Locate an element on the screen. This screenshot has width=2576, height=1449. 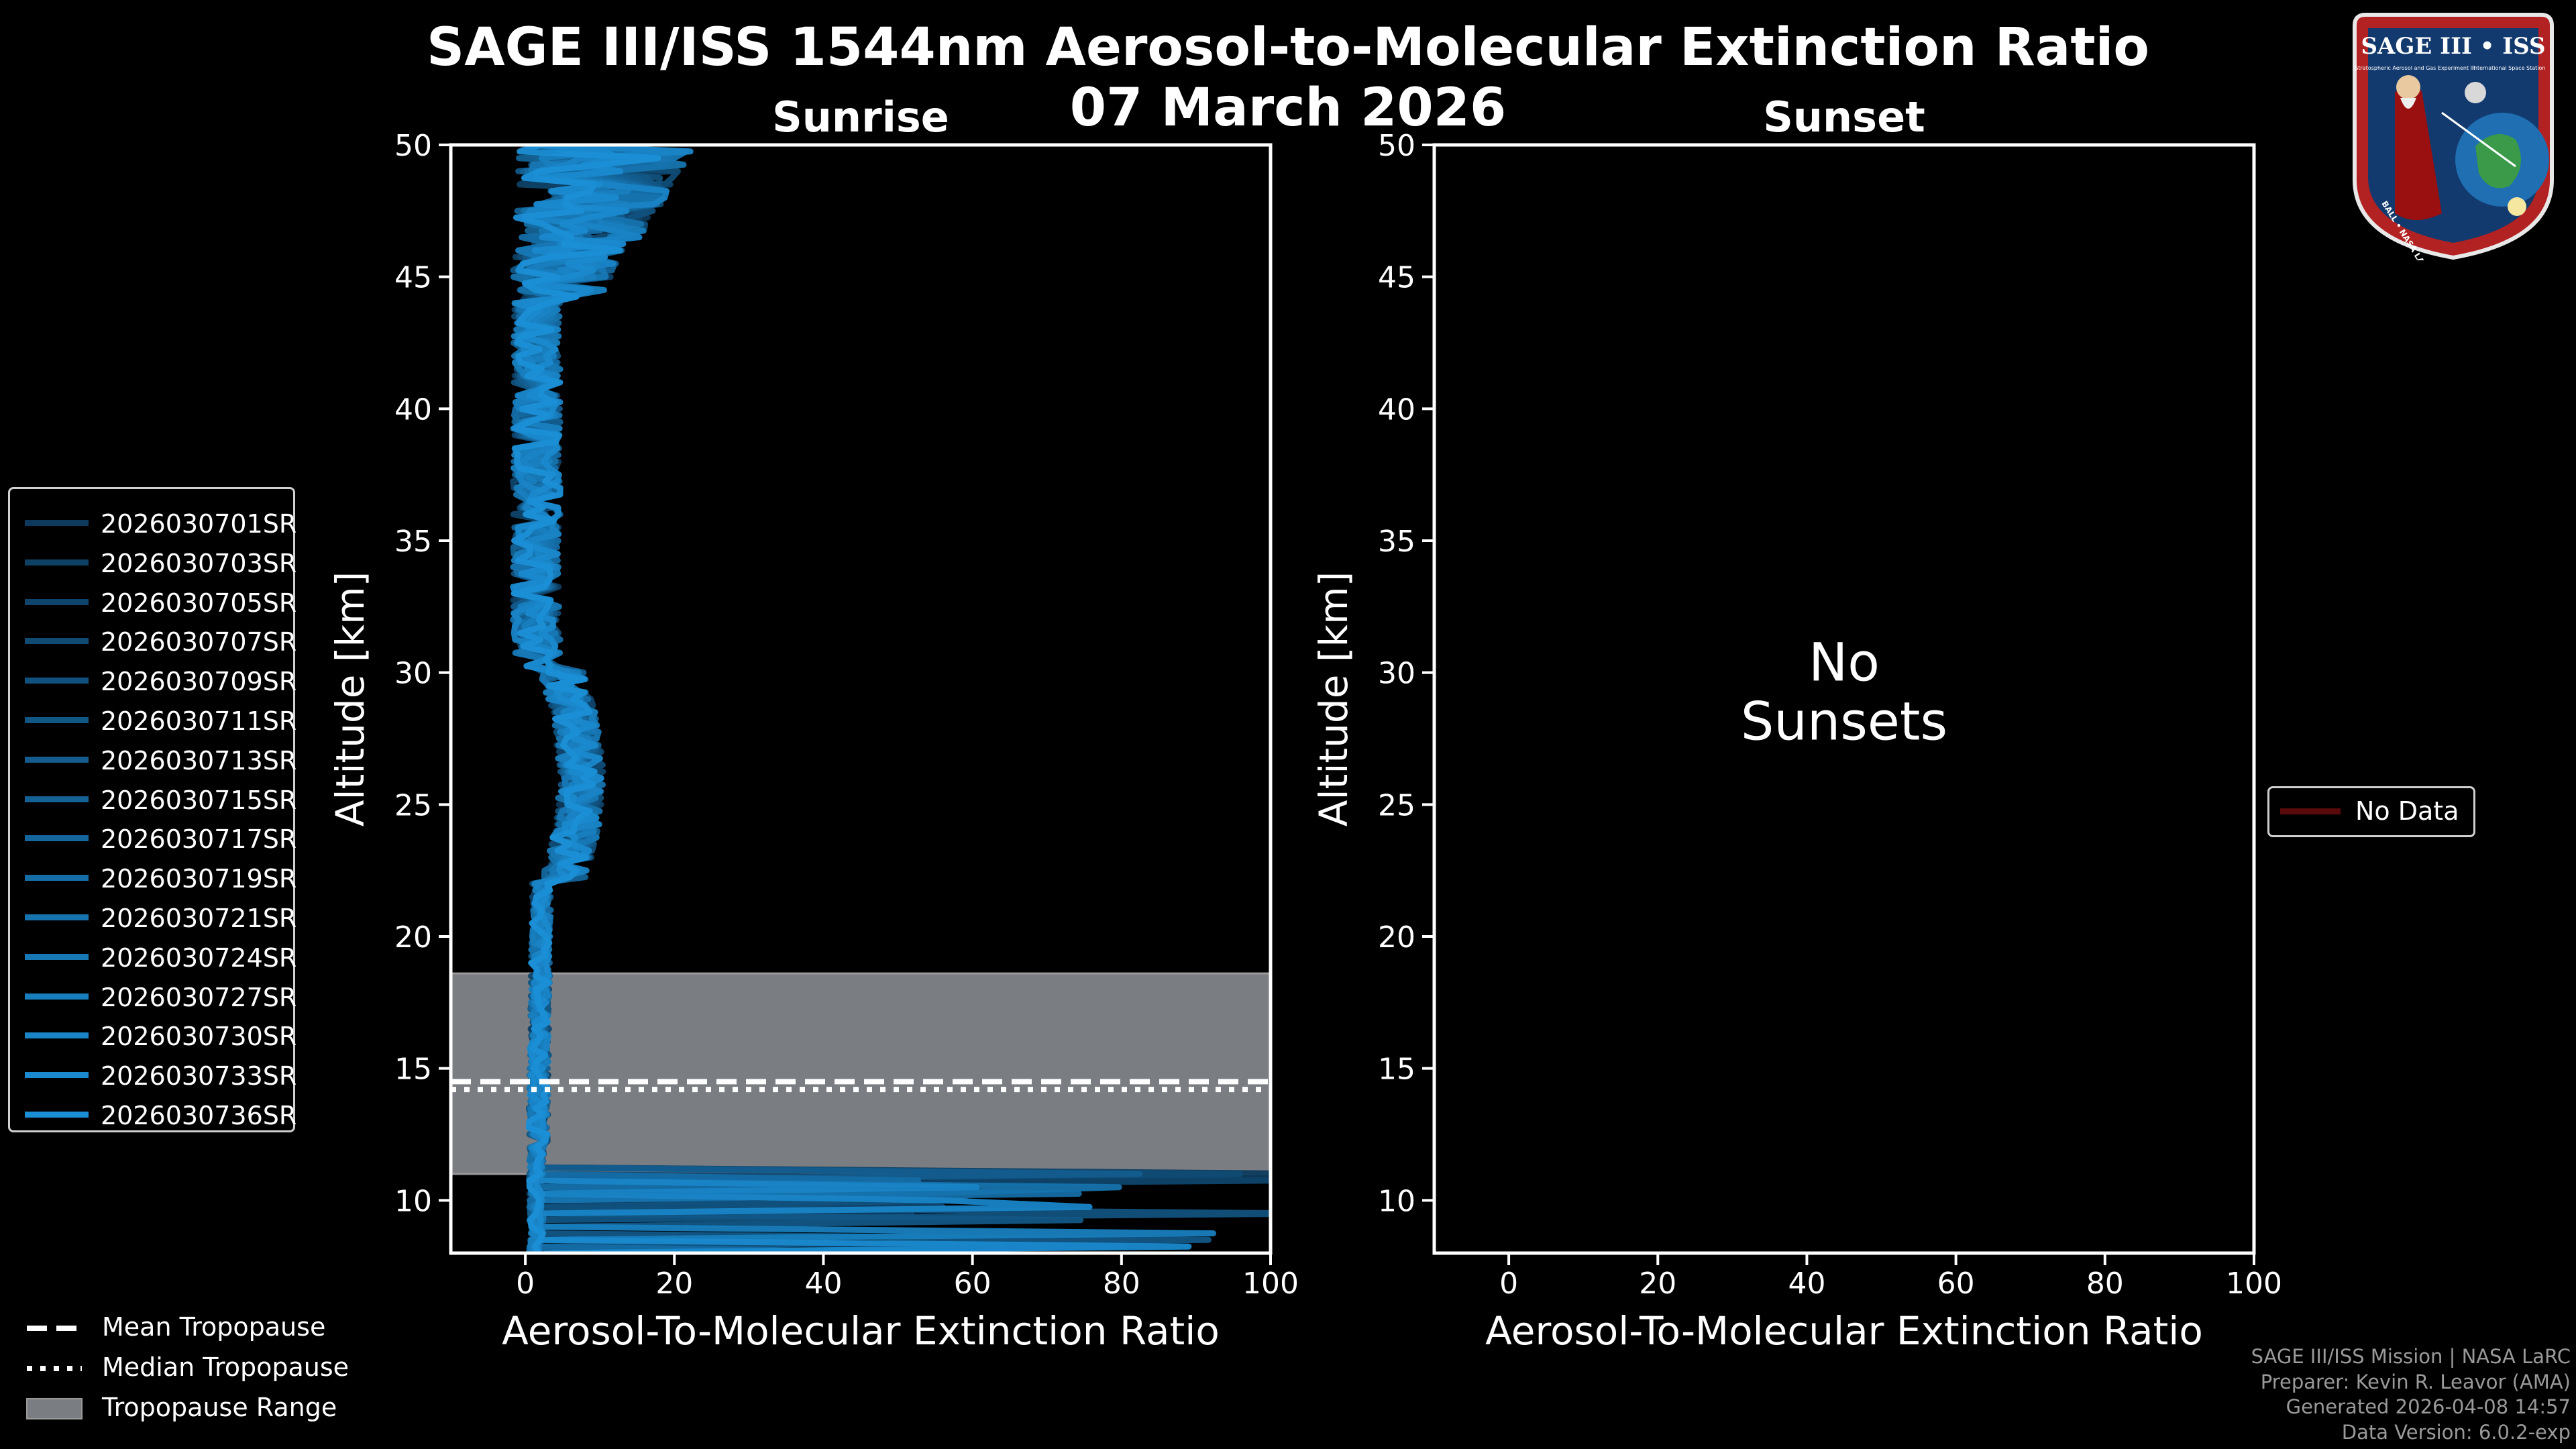
legend-item-2026030709SR: 2026030709SR is located at coordinates (153, 680).